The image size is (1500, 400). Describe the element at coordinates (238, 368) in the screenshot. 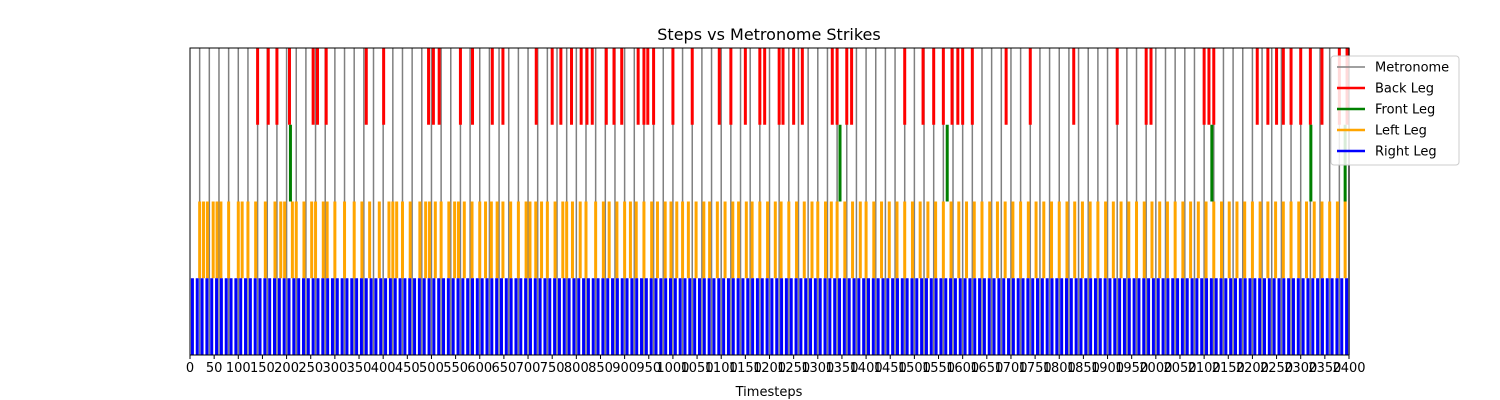

I see `x-tick-label-2: 100` at that location.